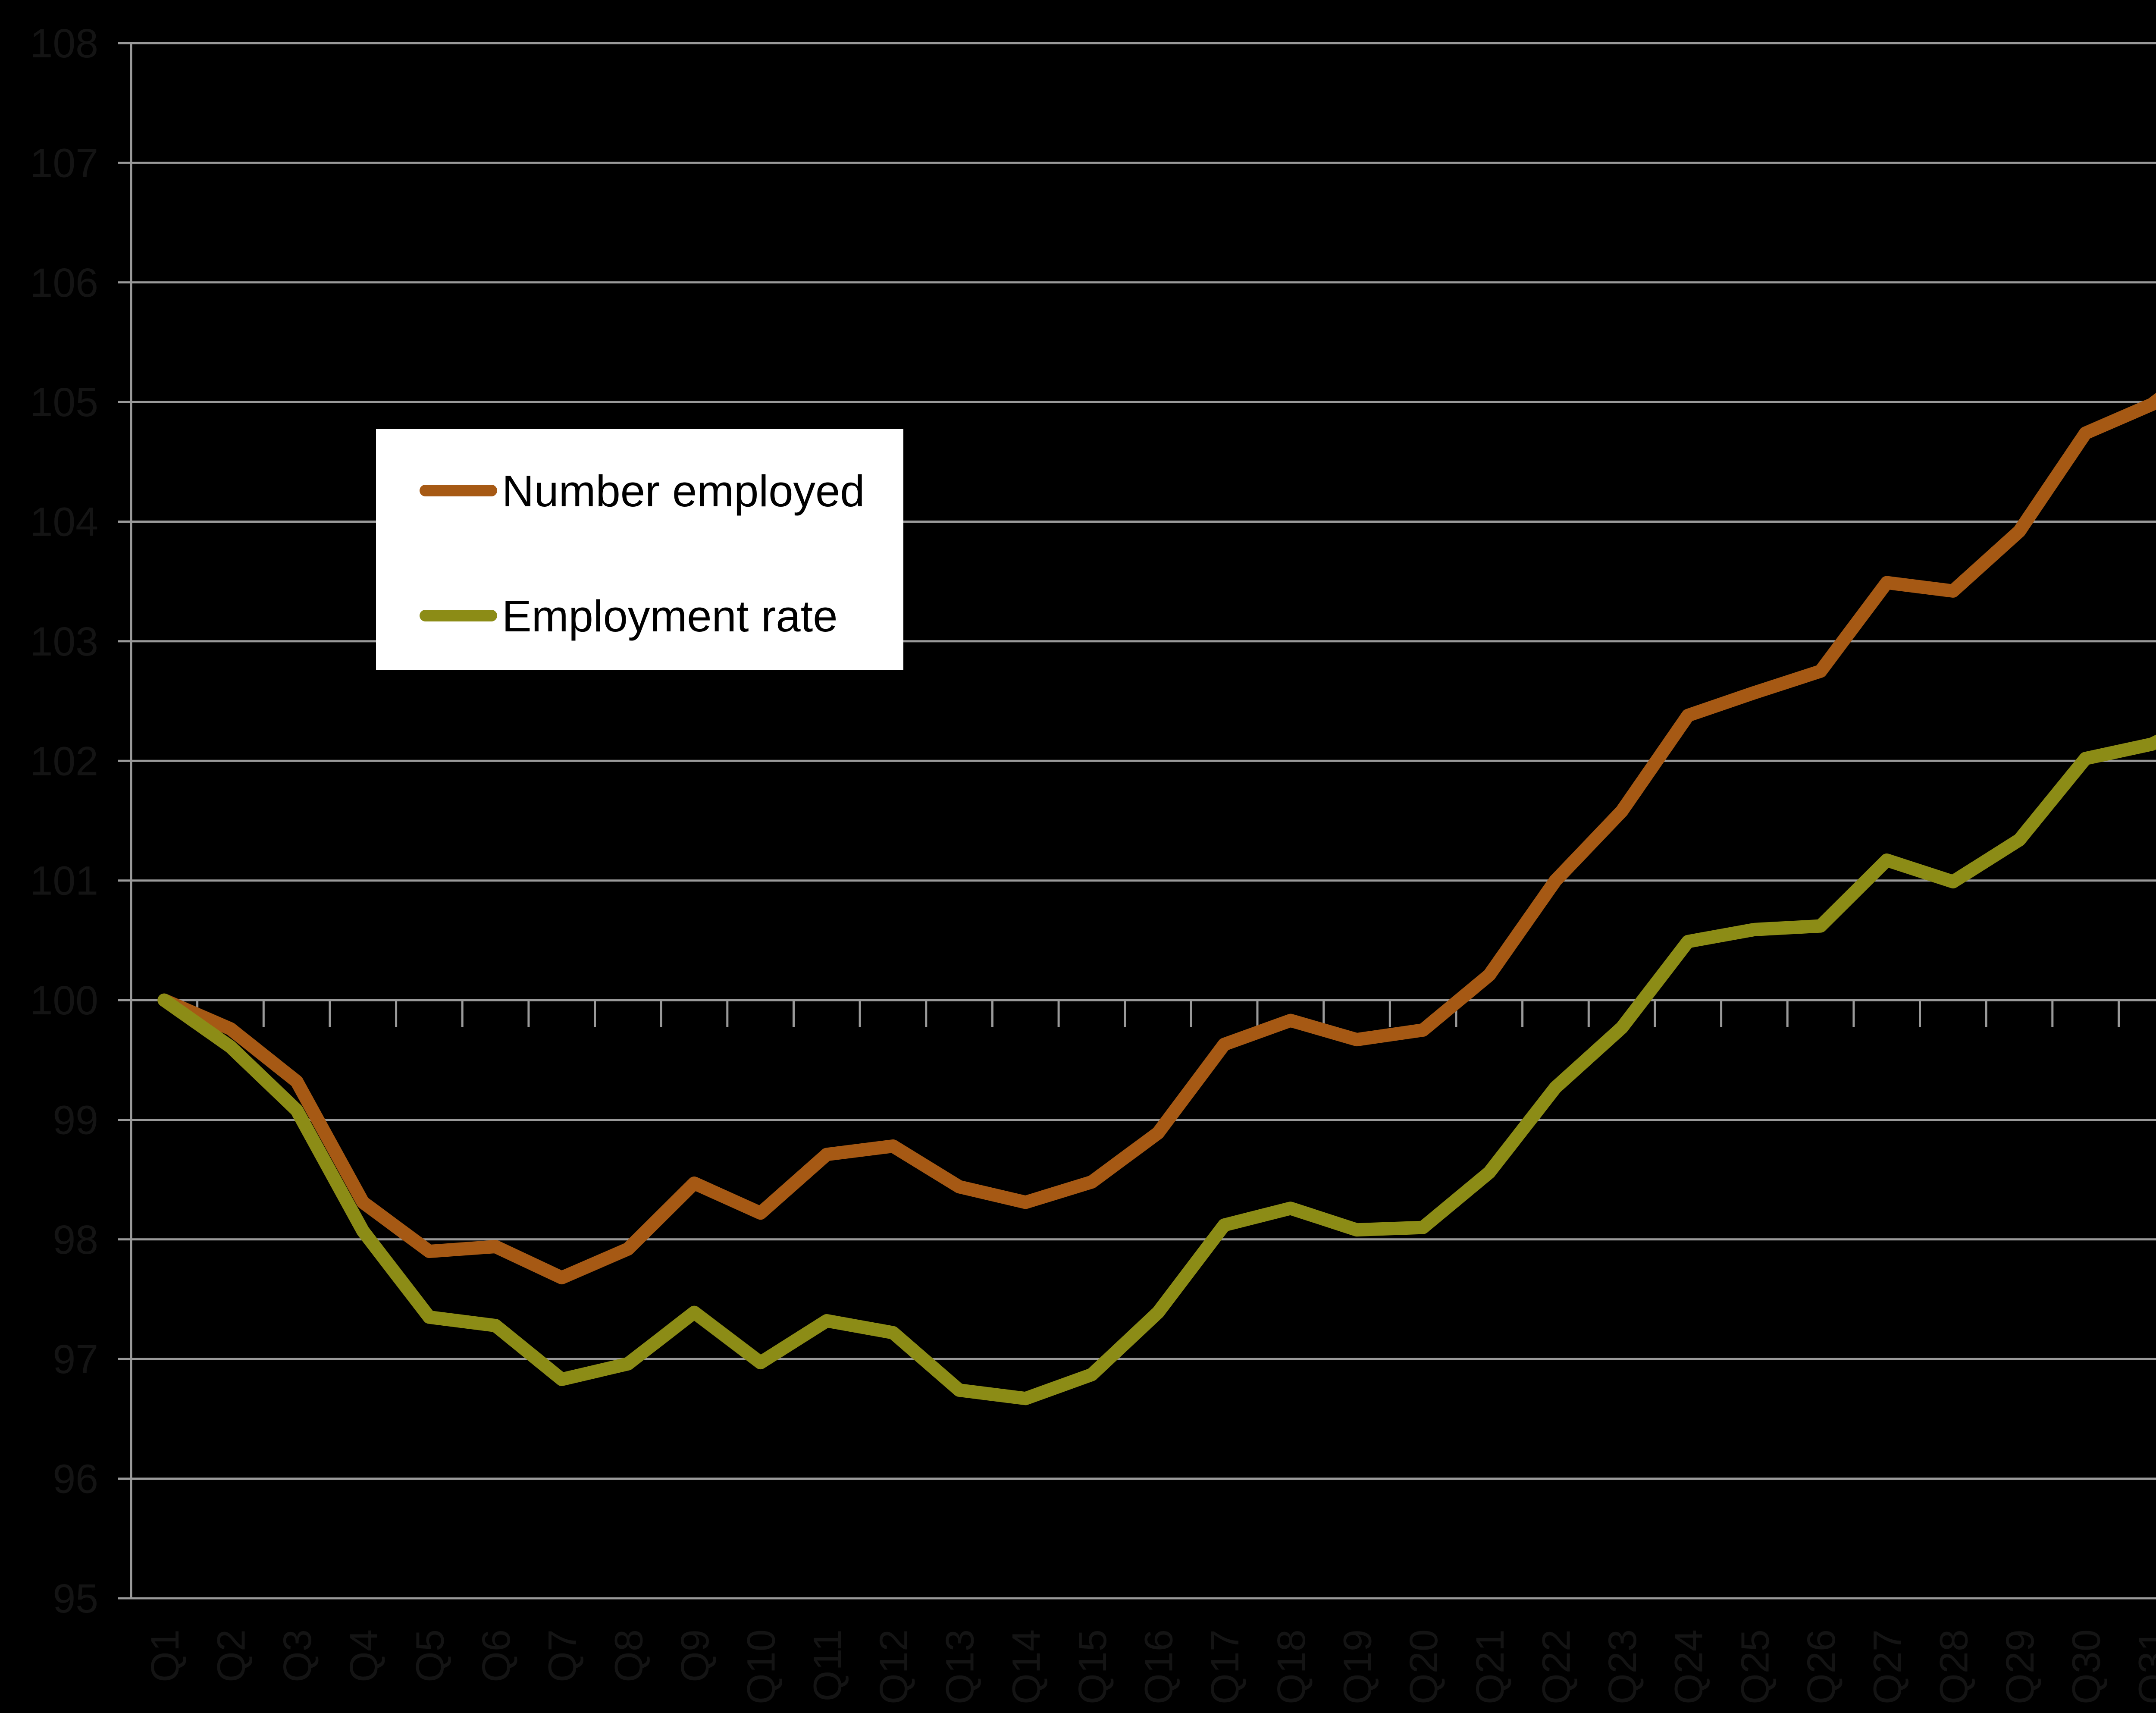 The width and height of the screenshot is (2156, 1713). Describe the element at coordinates (1159, 1666) in the screenshot. I see `svg-text: Q16` at that location.